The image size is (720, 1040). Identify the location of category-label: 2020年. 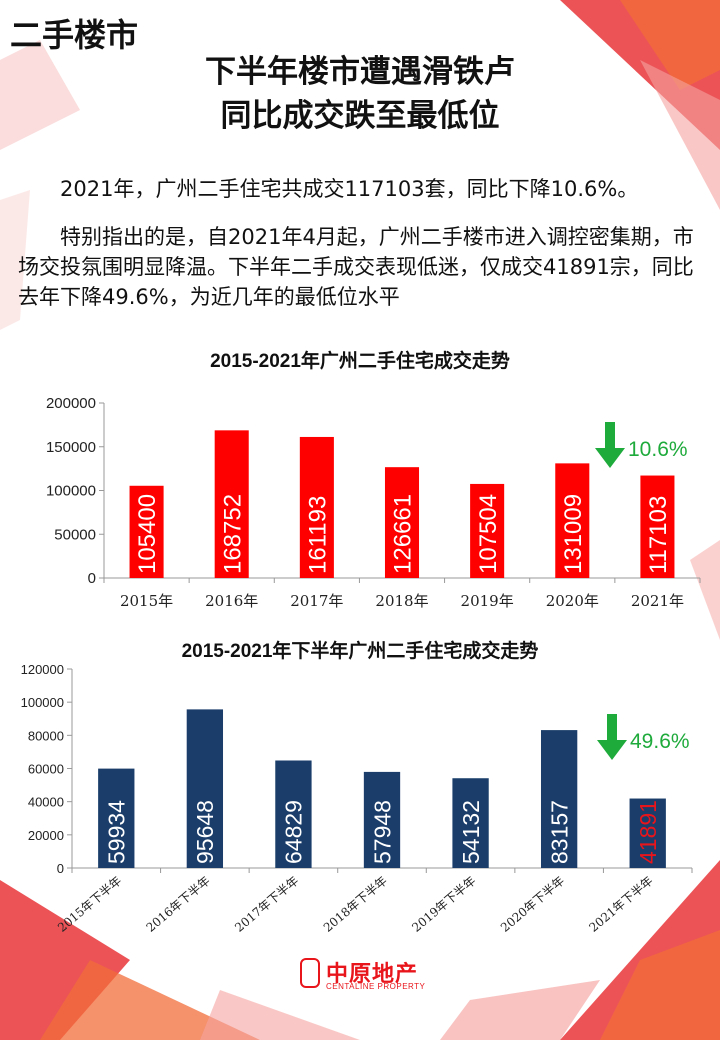
(572, 601).